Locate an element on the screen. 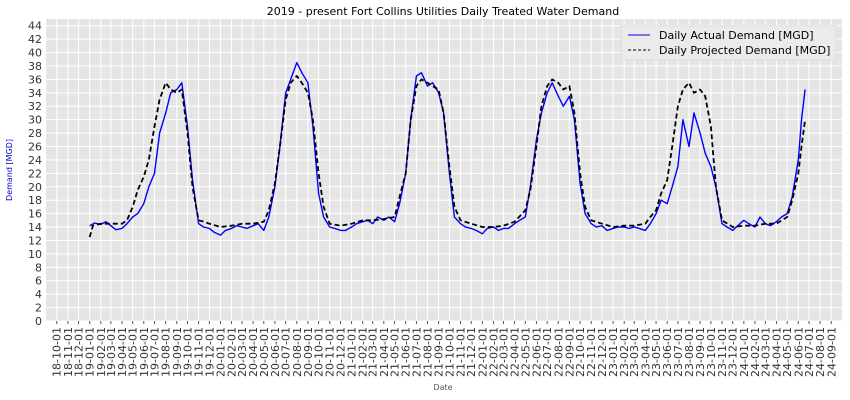 Image resolution: width=850 pixels, height=400 pixels. y-tick-label: 10 is located at coordinates (35, 254).